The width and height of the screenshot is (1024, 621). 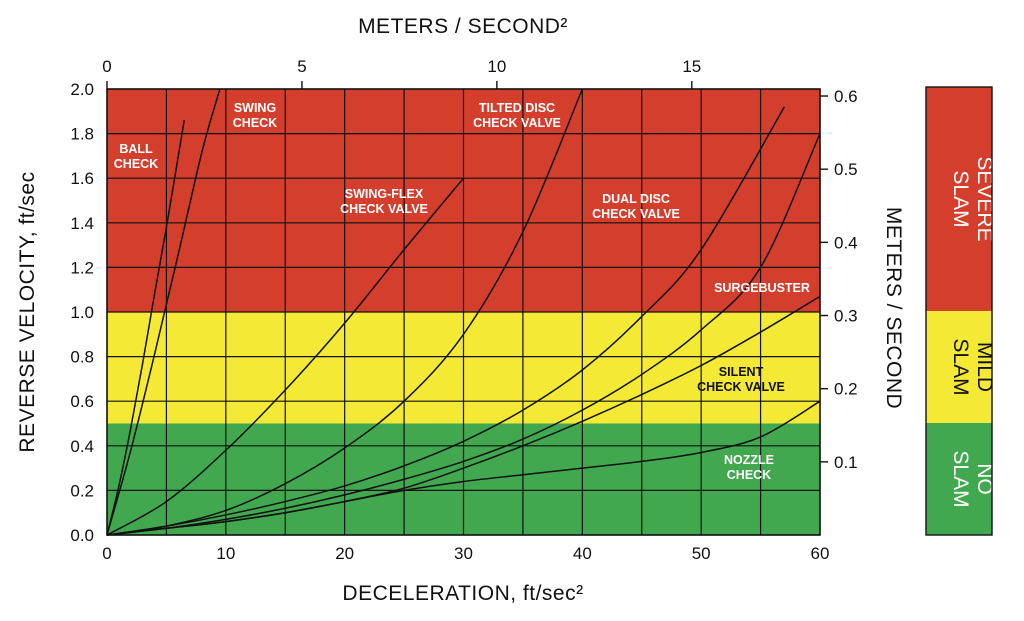 I want to click on curve-label-line: SILENT, so click(x=741, y=372).